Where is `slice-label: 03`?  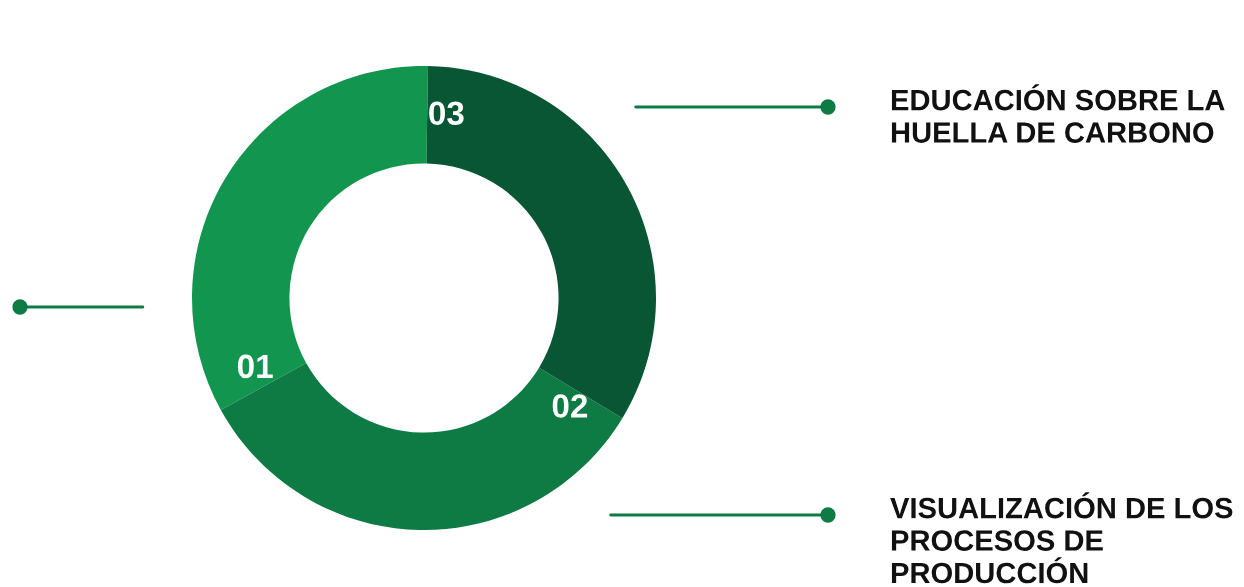 slice-label: 03 is located at coordinates (446, 113).